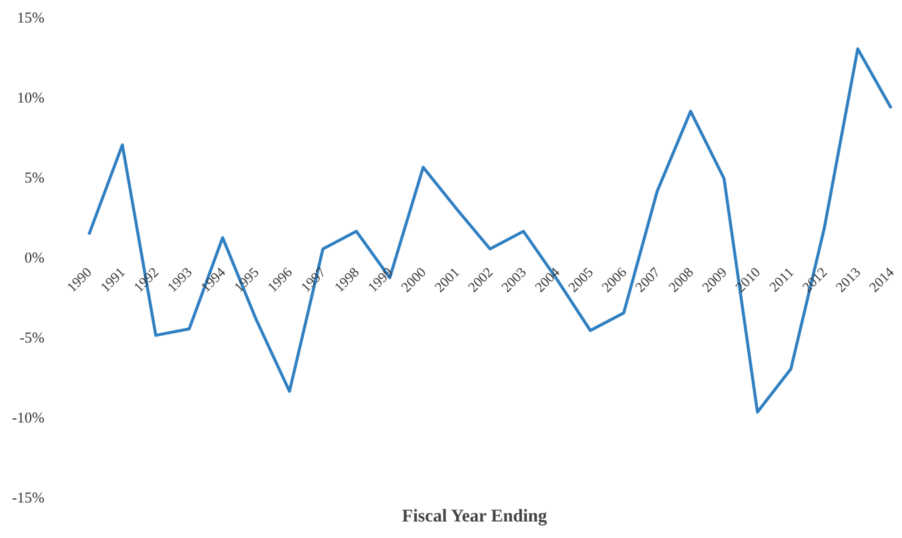 Image resolution: width=902 pixels, height=538 pixels. I want to click on y-tick-label: -5%, so click(32, 338).